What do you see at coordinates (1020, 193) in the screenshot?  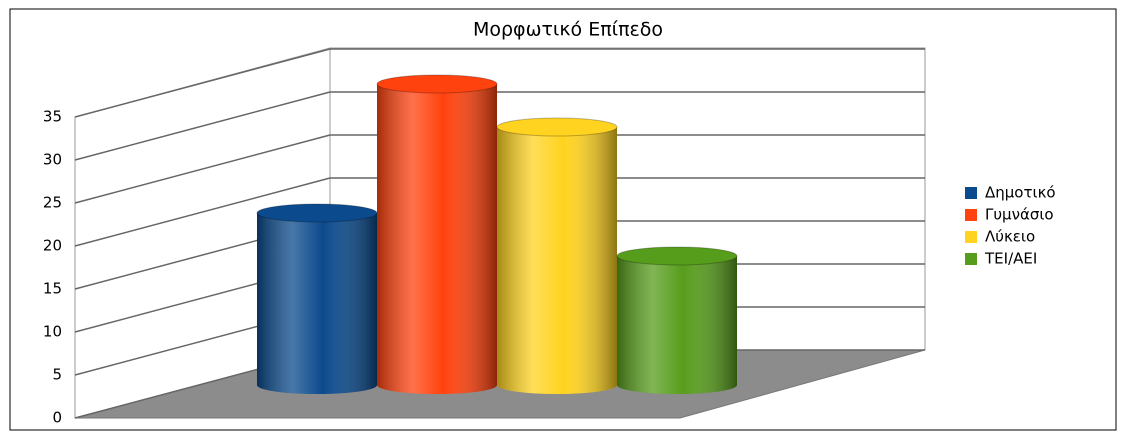 I see `legend-label: Δημοτικό` at bounding box center [1020, 193].